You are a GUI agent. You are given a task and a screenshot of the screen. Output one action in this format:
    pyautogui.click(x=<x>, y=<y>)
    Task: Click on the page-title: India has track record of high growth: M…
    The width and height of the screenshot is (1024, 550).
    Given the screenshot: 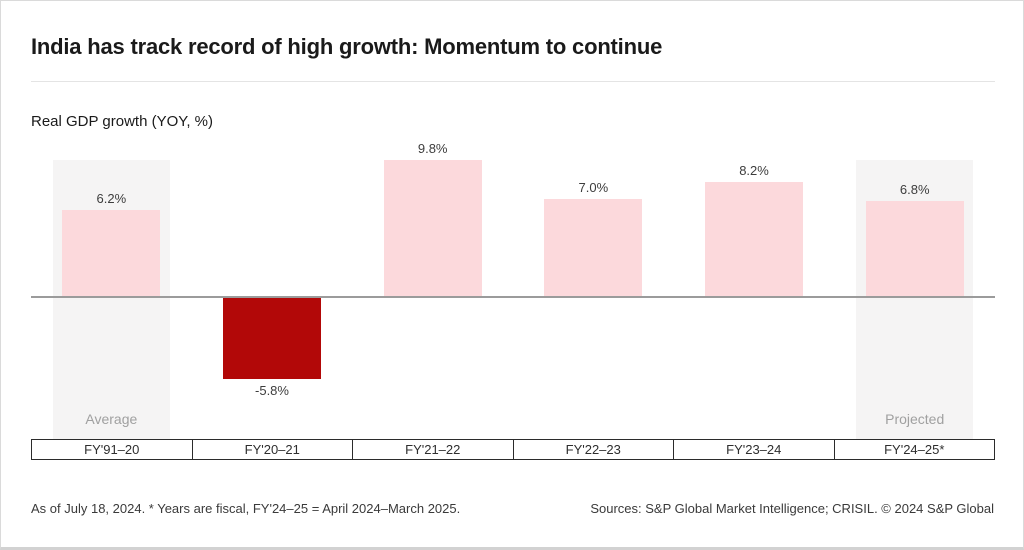 What is the action you would take?
    pyautogui.click(x=347, y=46)
    